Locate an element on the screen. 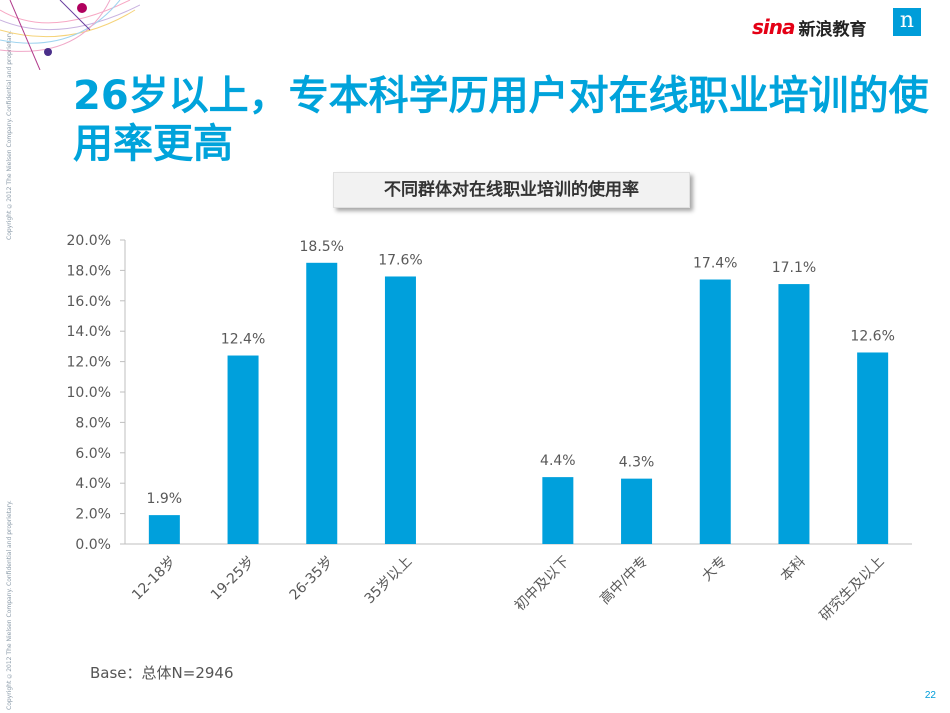  y-tick-label: 4.0% is located at coordinates (93, 484).